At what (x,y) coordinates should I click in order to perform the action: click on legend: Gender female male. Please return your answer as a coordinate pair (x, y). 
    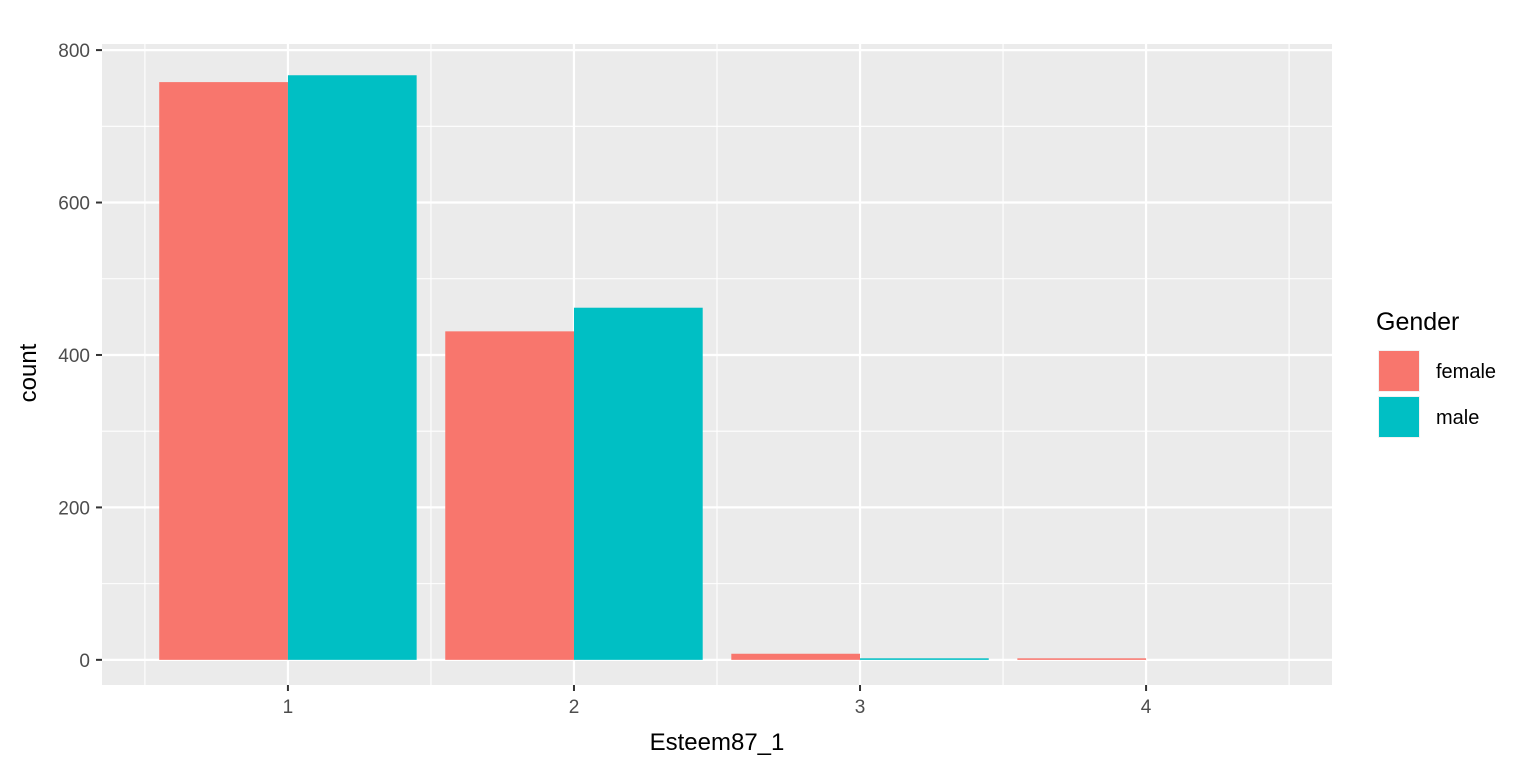
    Looking at the image, I should click on (1436, 373).